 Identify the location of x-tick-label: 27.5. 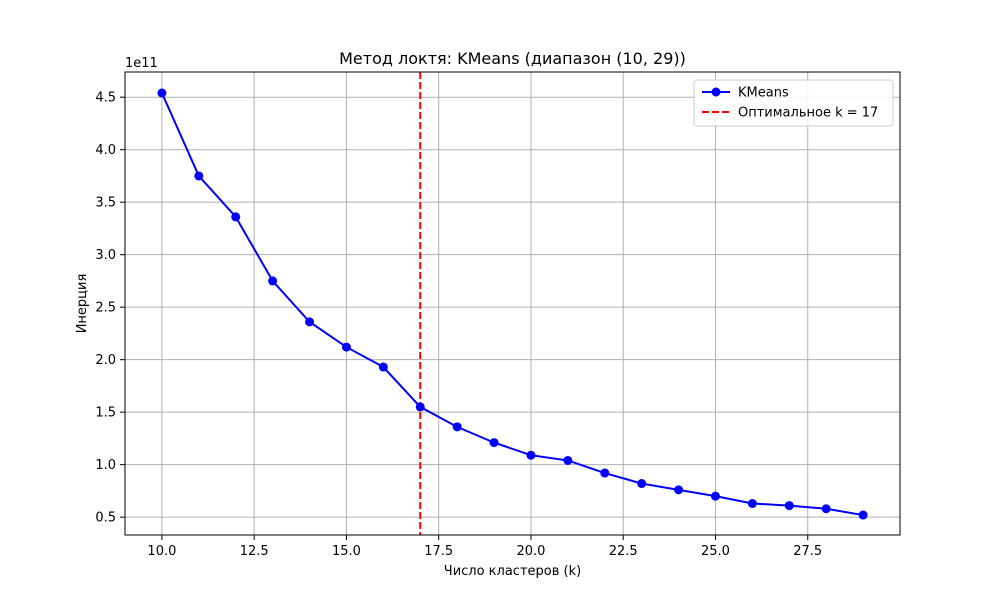
(807, 551).